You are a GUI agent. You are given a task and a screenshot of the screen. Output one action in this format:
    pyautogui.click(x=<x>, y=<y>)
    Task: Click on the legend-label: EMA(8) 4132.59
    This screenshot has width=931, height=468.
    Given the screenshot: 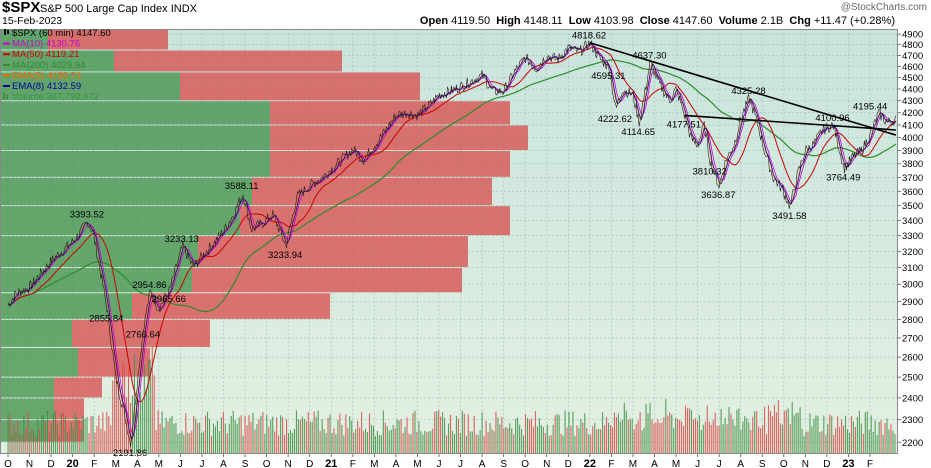 What is the action you would take?
    pyautogui.click(x=46, y=86)
    